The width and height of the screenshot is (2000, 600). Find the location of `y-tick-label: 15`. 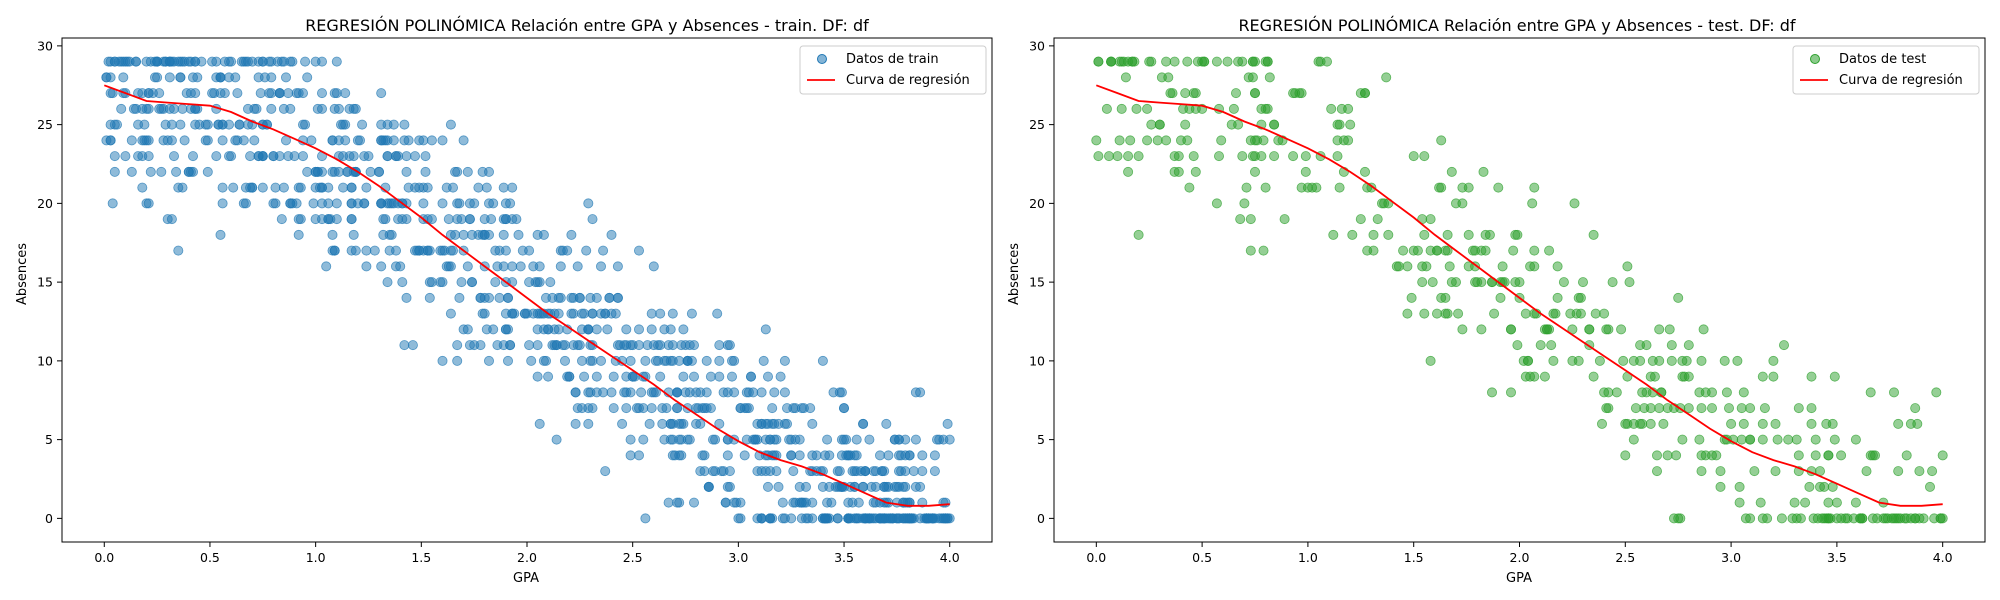

y-tick-label: 15 is located at coordinates (1037, 282).